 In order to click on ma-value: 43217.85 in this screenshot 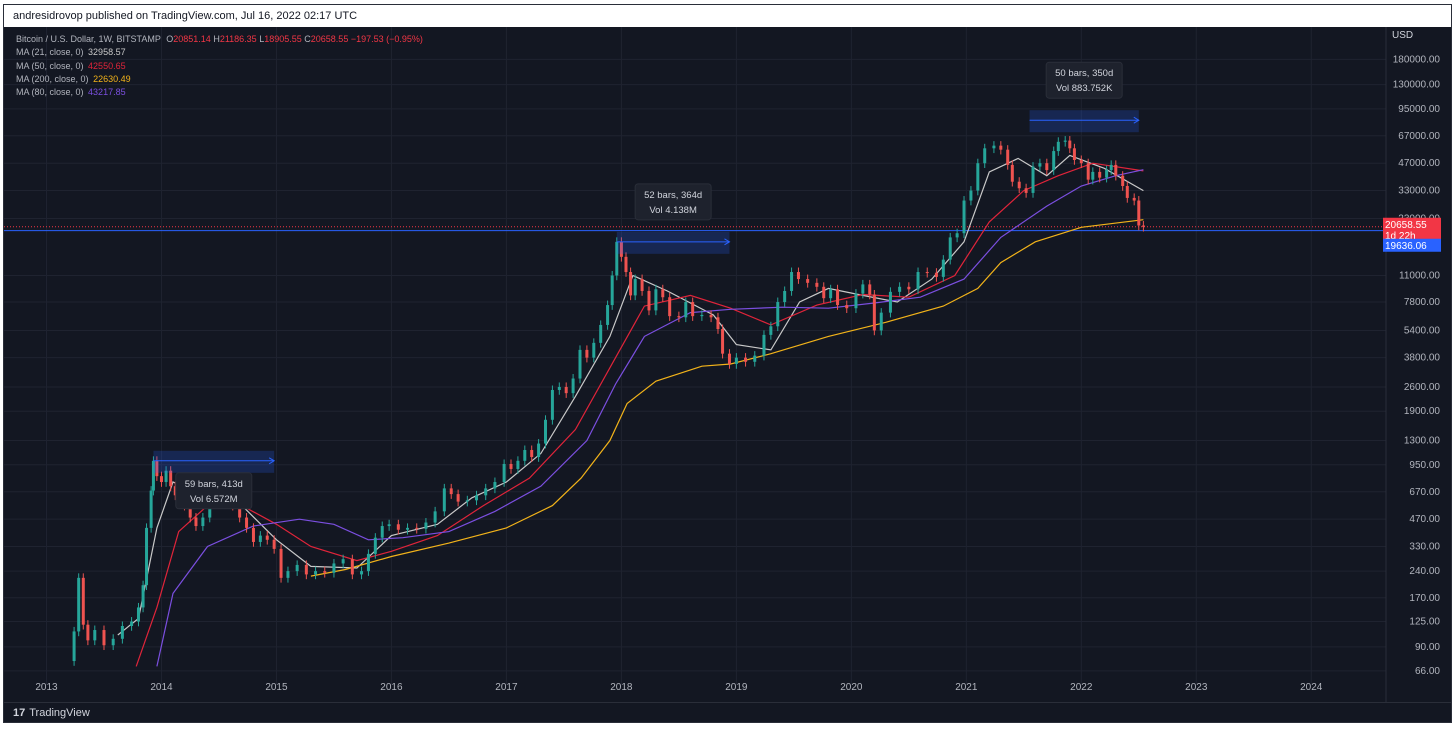, I will do `click(107, 92)`.